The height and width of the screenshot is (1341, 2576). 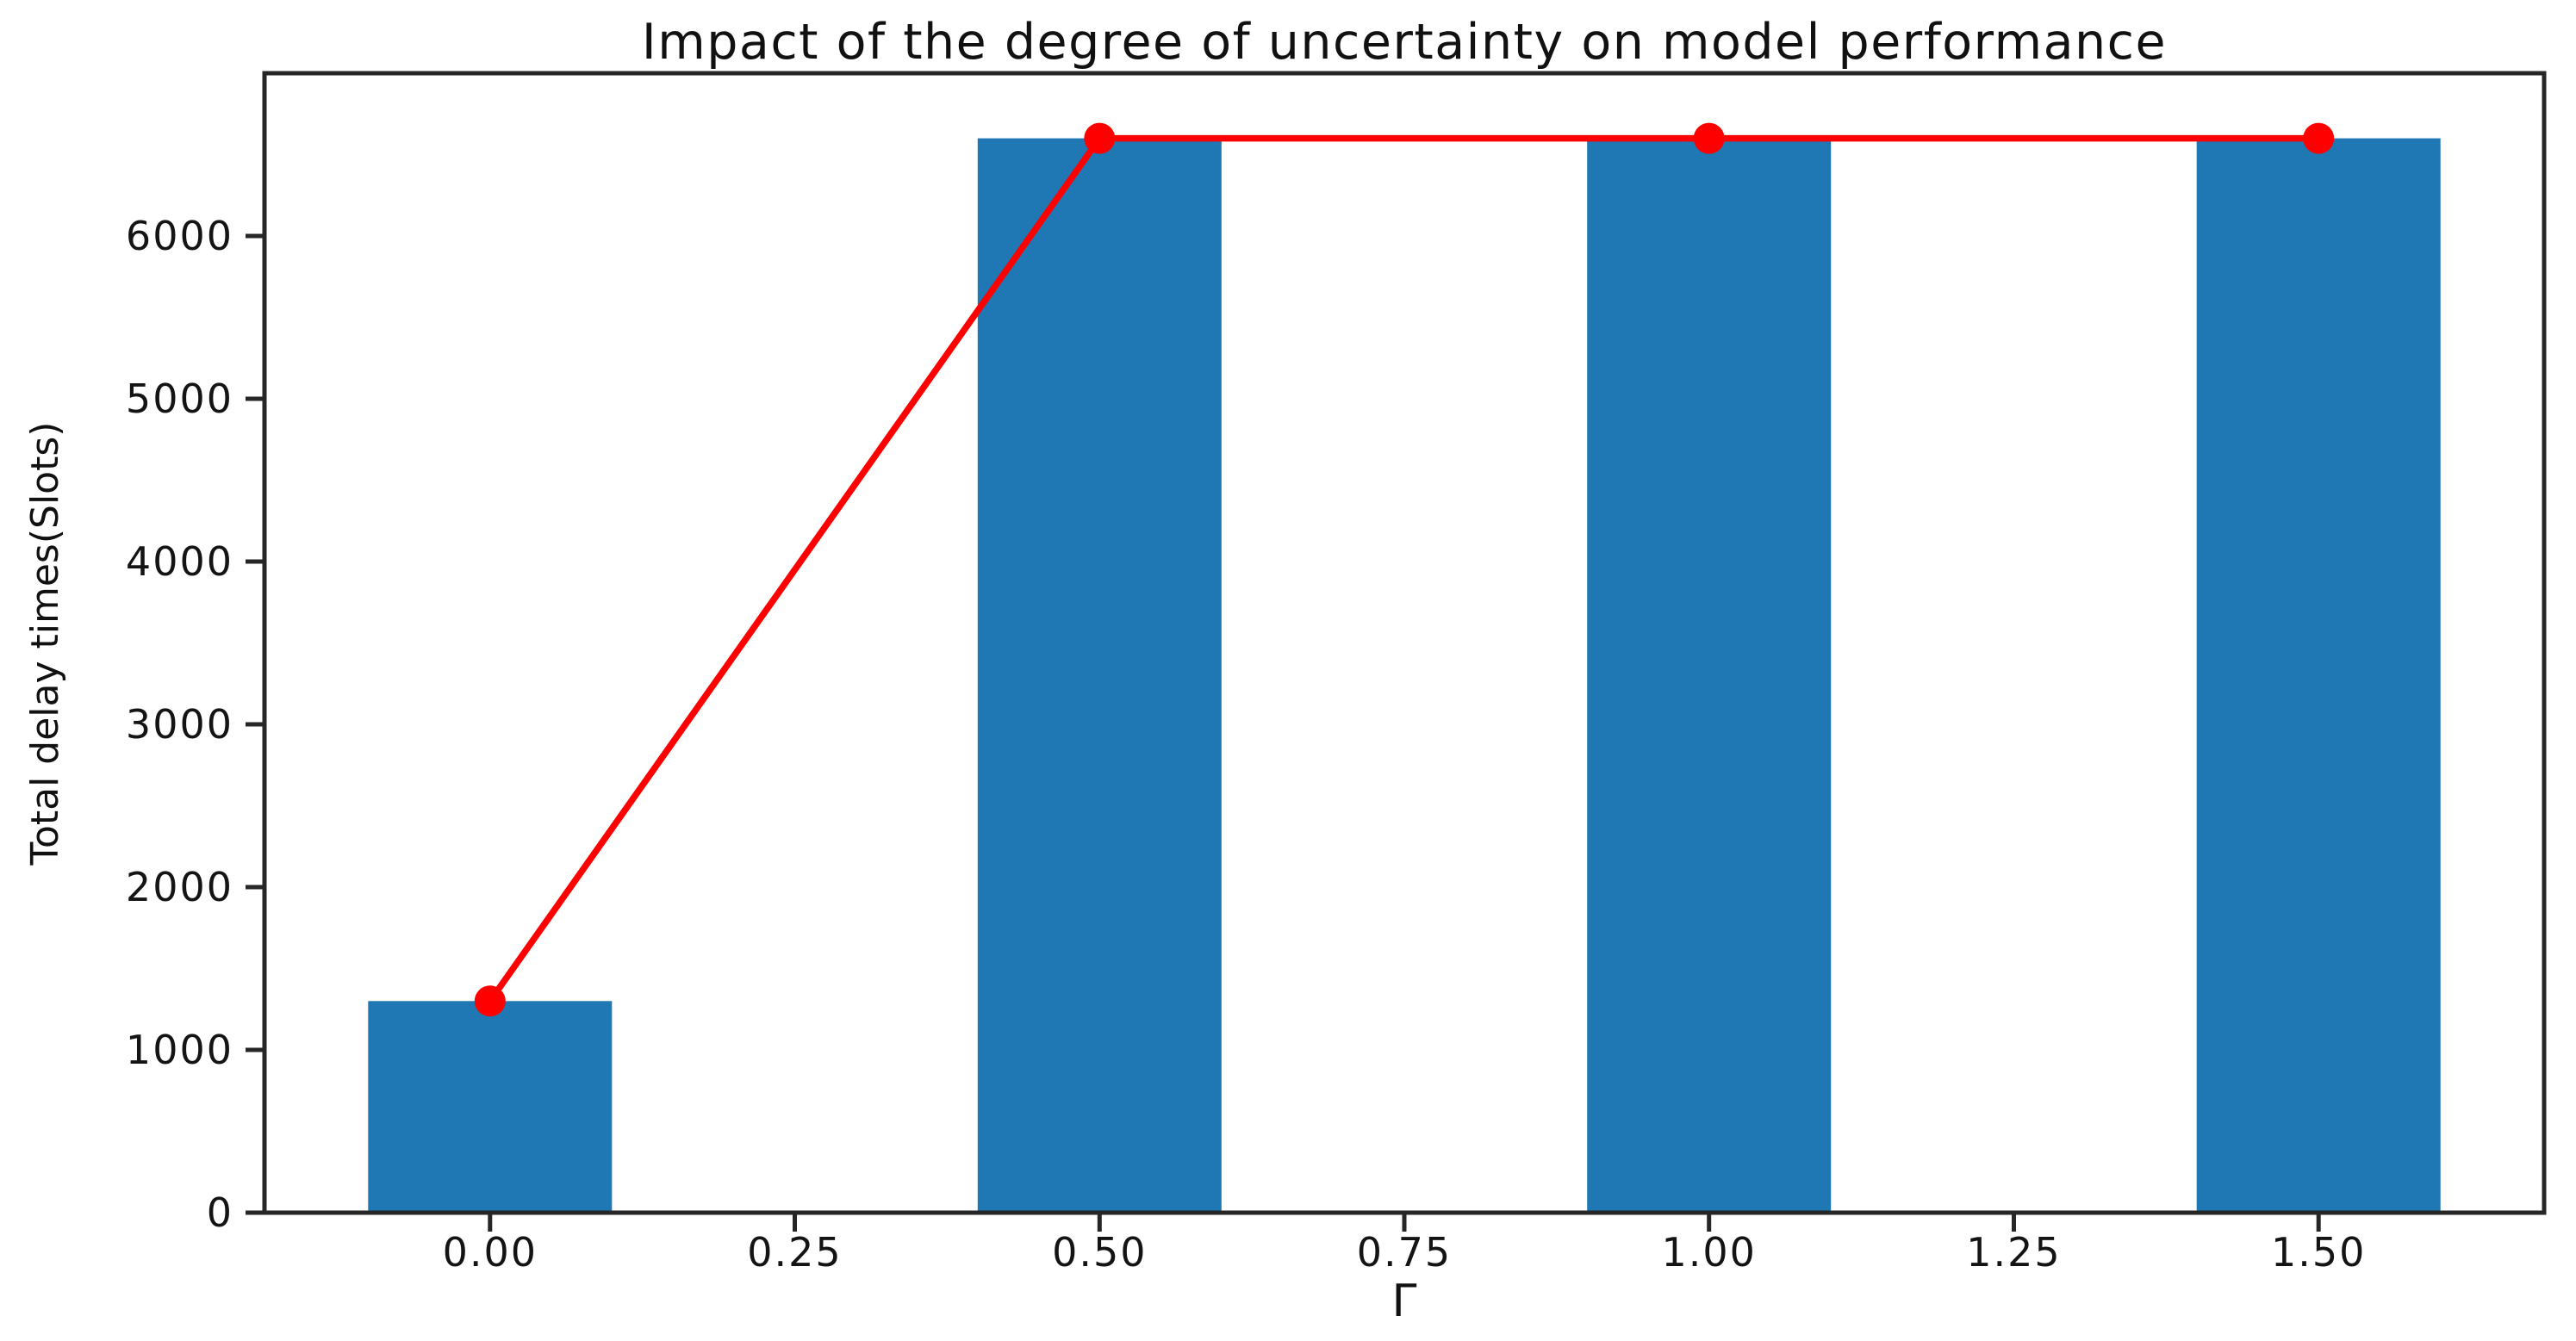 I want to click on y-tick-label-0: 0, so click(x=220, y=1212).